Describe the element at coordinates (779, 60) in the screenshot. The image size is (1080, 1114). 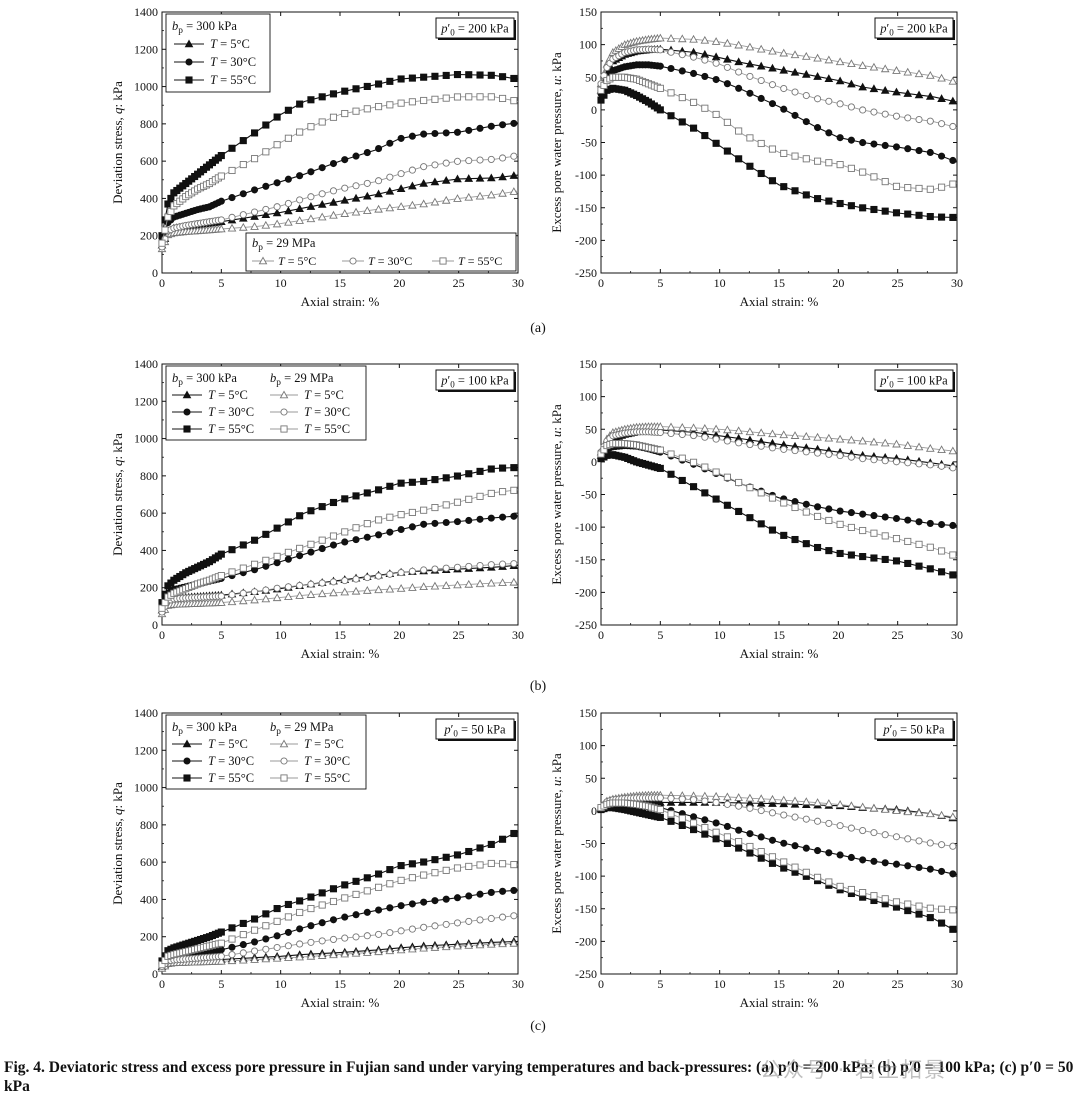
I see `series-line` at that location.